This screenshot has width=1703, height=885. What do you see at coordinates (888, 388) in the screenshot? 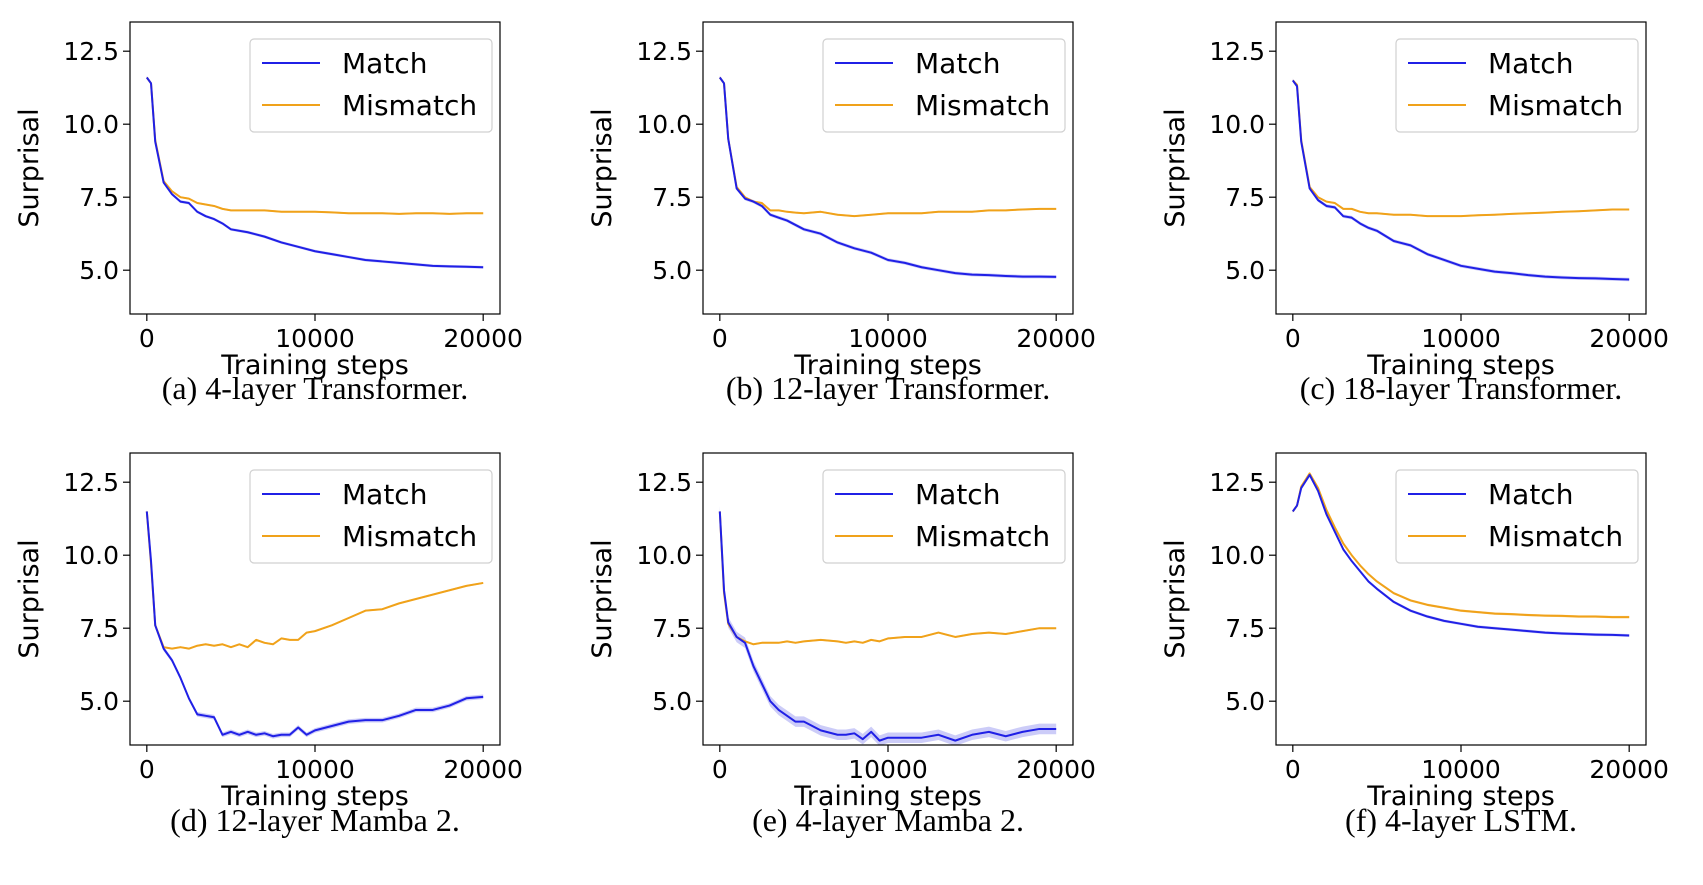
I see `panel-caption: (b) 12-layer Transformer.` at bounding box center [888, 388].